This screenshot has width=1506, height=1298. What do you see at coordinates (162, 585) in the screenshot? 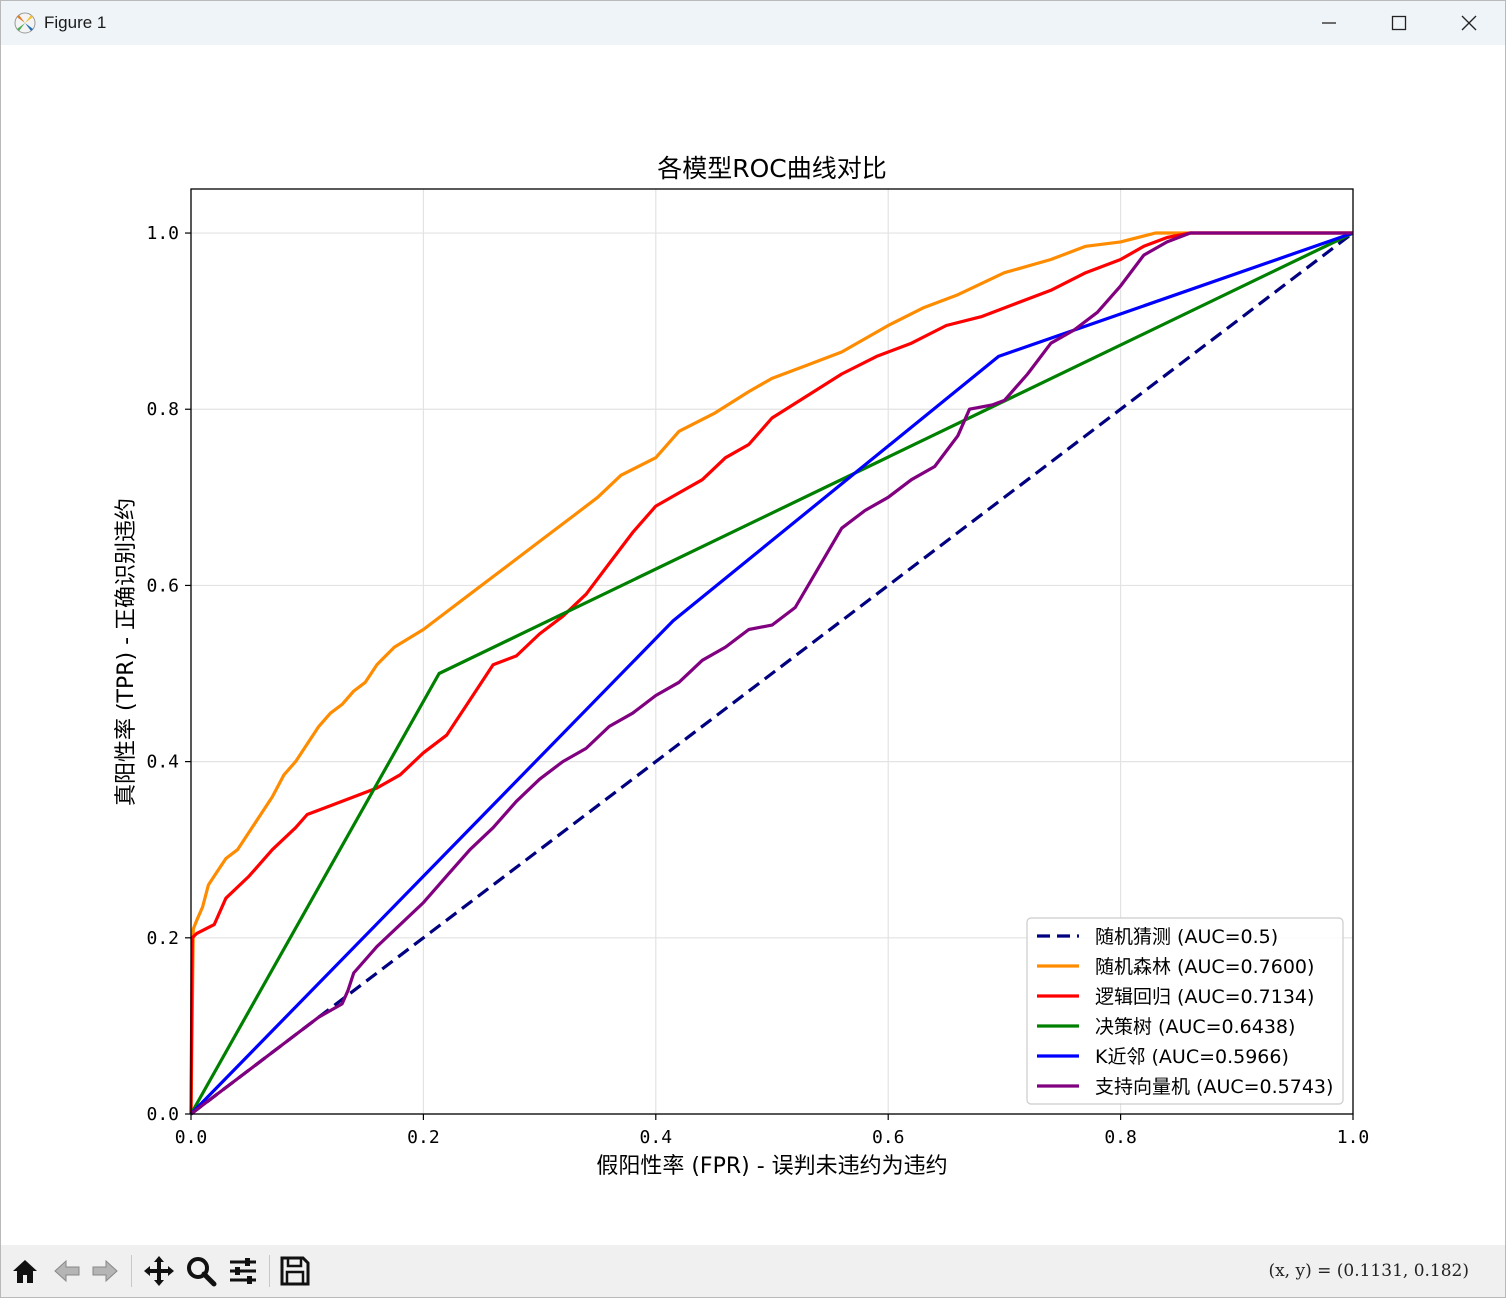
I see `y-tick-label: 0.6` at bounding box center [162, 585].